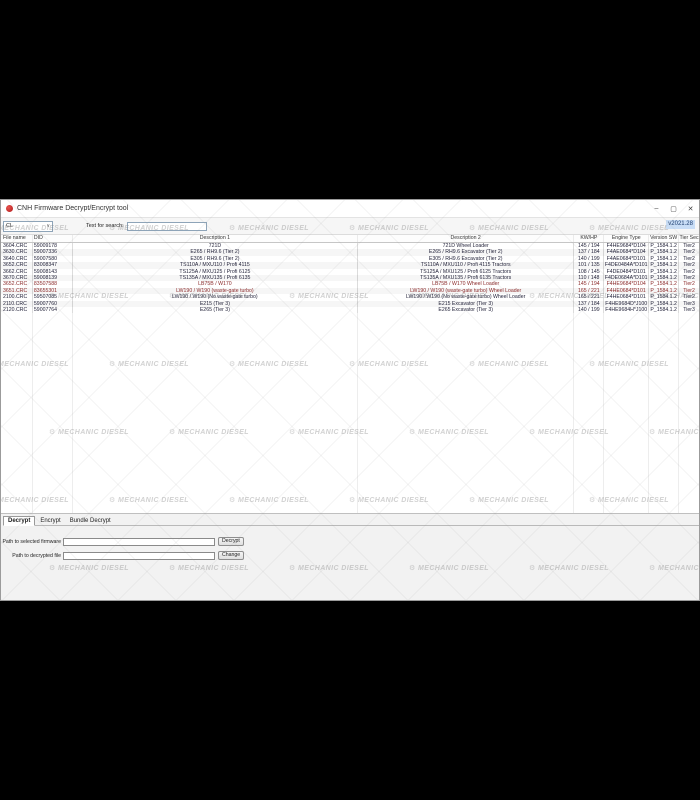 This screenshot has width=700, height=800. What do you see at coordinates (17, 310) in the screenshot?
I see `table-cell: 2120.CRC` at bounding box center [17, 310].